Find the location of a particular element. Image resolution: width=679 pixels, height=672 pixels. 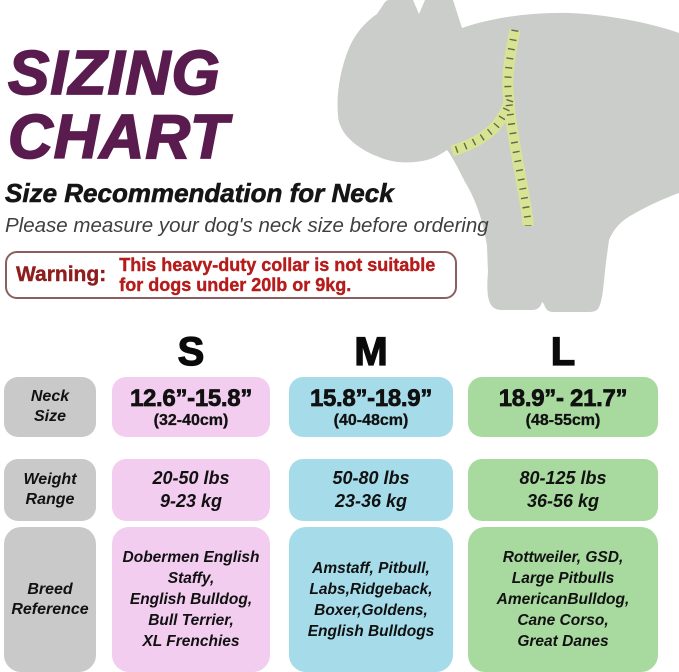

neck-size-m-cm: (40-48cm) is located at coordinates (371, 420).